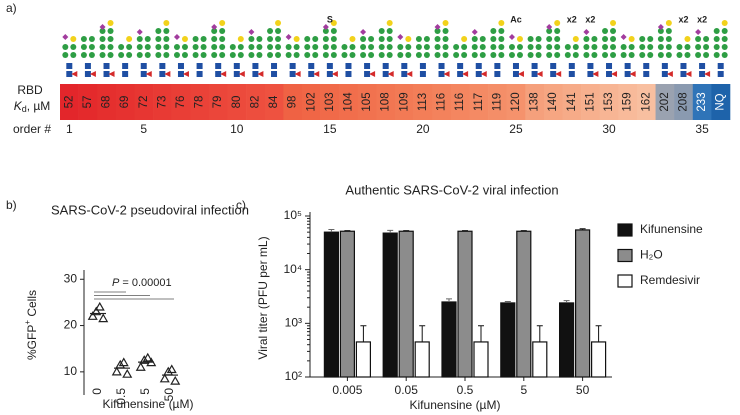 Image resolution: width=740 pixels, height=415 pixels. What do you see at coordinates (671, 229) in the screenshot?
I see `legend-label: Kifunensine` at bounding box center [671, 229].